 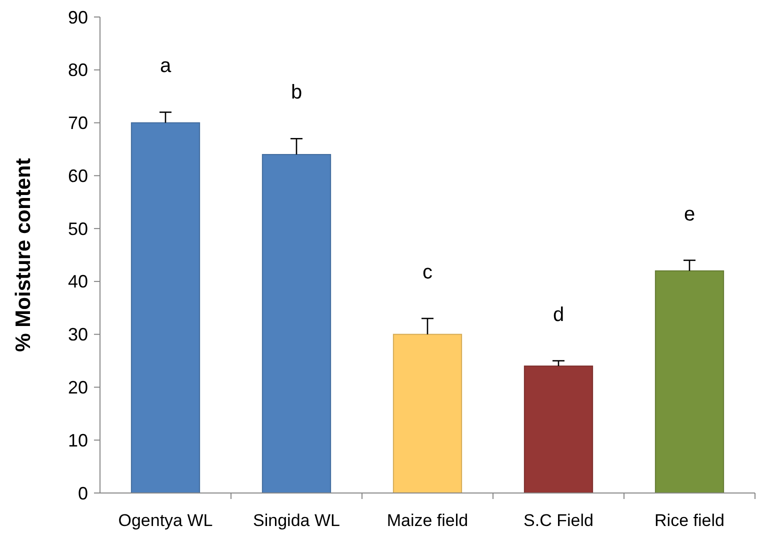 What do you see at coordinates (296, 93) in the screenshot?
I see `annotation: b` at bounding box center [296, 93].